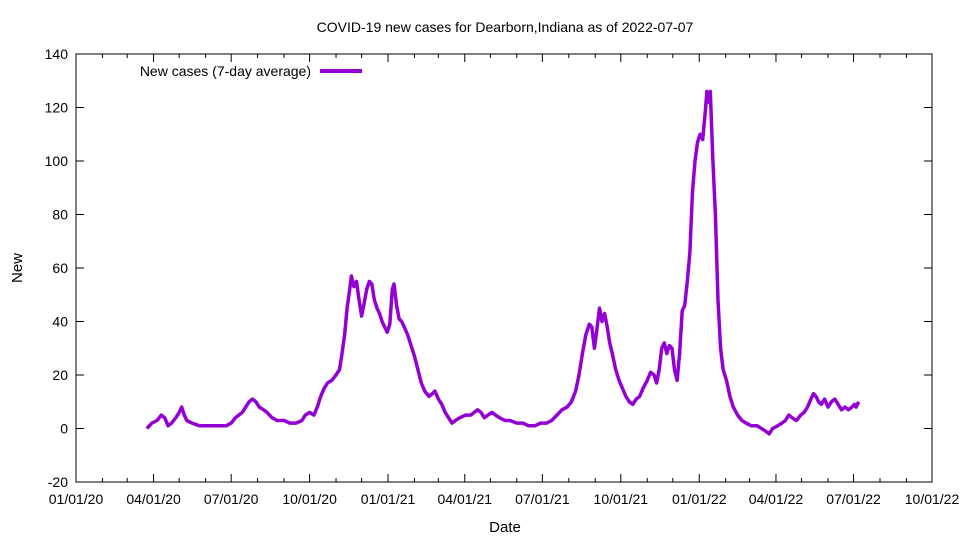 This screenshot has width=960, height=540. What do you see at coordinates (60, 322) in the screenshot?
I see `y-tick-label: 40` at bounding box center [60, 322].